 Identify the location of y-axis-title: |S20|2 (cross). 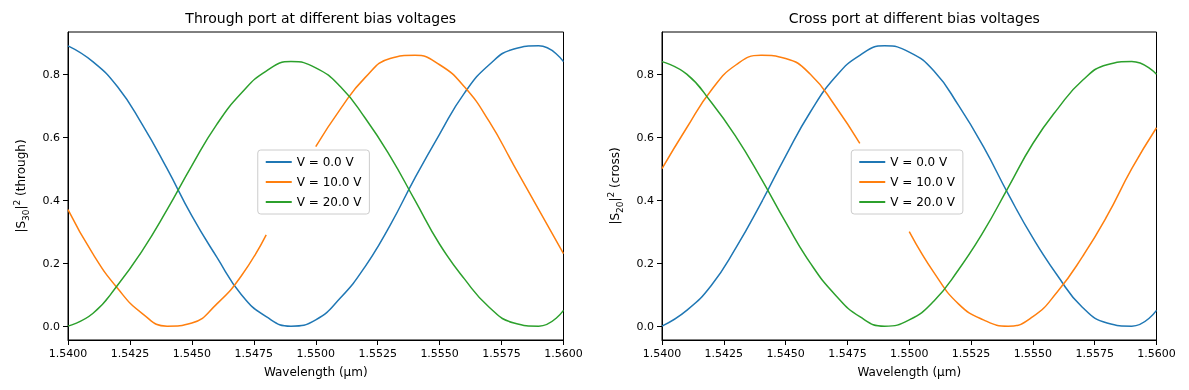
(614, 186).